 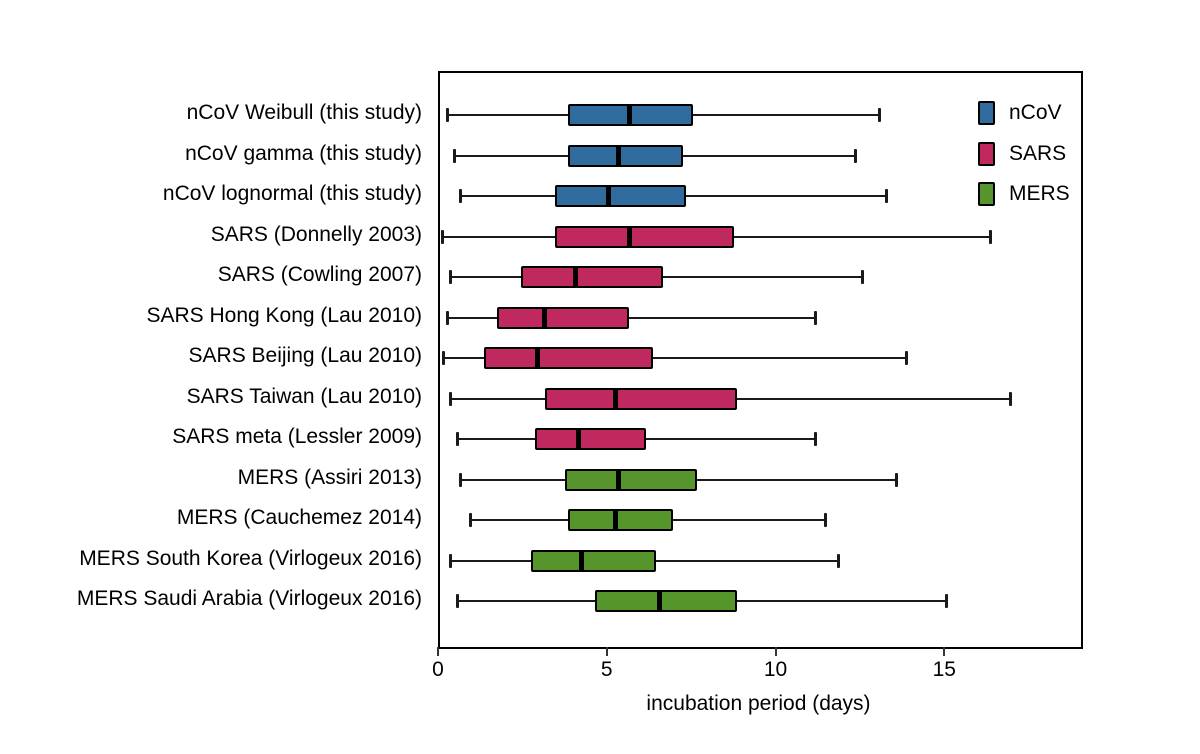 I want to click on row-label: SARS Beijing (Lau 2010), so click(x=305, y=355).